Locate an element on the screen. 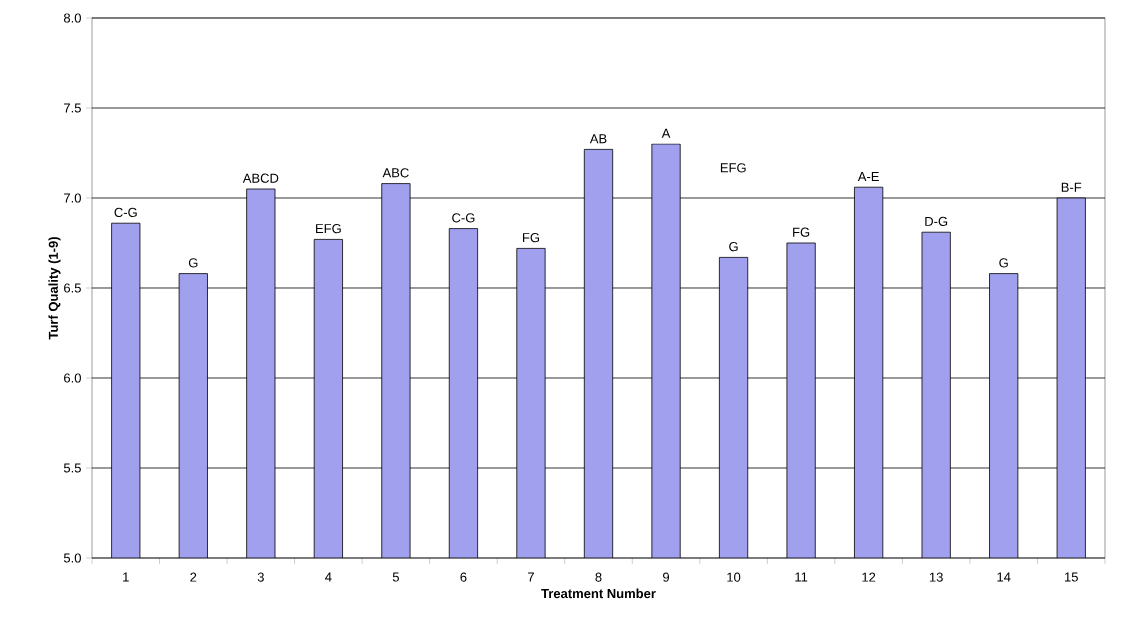 The height and width of the screenshot is (635, 1124). x-tick-label: 14 is located at coordinates (1004, 577).